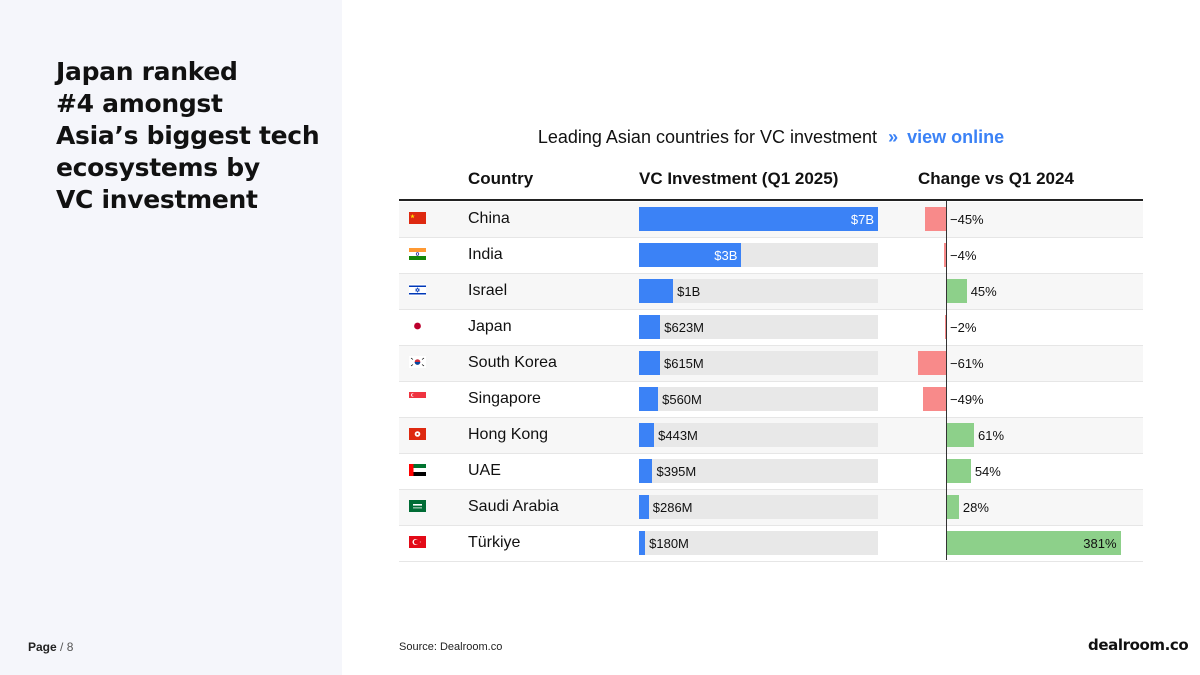 The height and width of the screenshot is (675, 1200). I want to click on table-row: India $3B −4%, so click(771, 256).